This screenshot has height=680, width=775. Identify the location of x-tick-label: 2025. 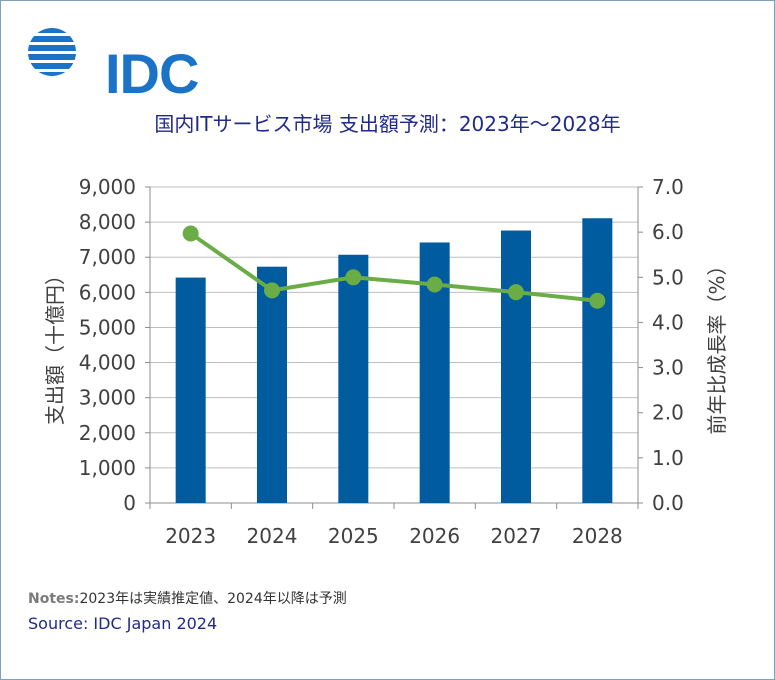
(353, 536).